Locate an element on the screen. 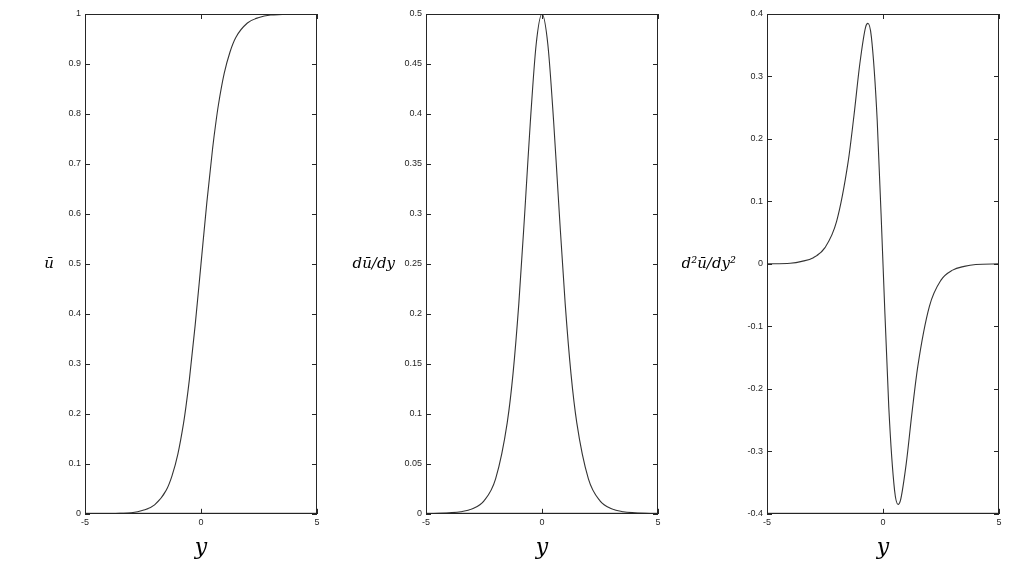 This screenshot has height=569, width=1024. y-axis-title: dū/dy is located at coordinates (374, 262).